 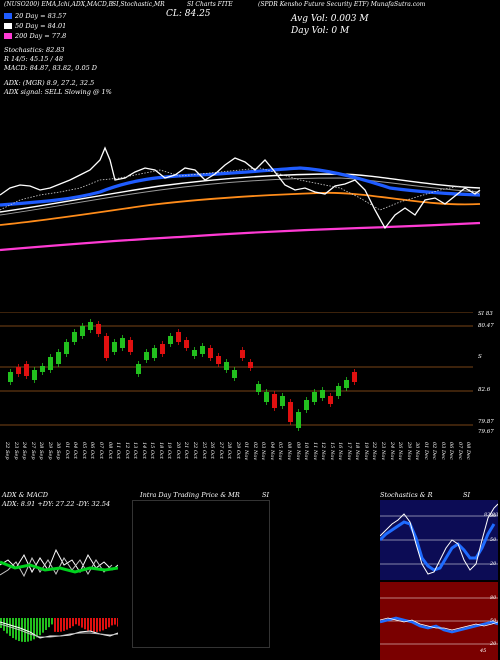 I want to click on signal-line, so click(x=59, y=630).